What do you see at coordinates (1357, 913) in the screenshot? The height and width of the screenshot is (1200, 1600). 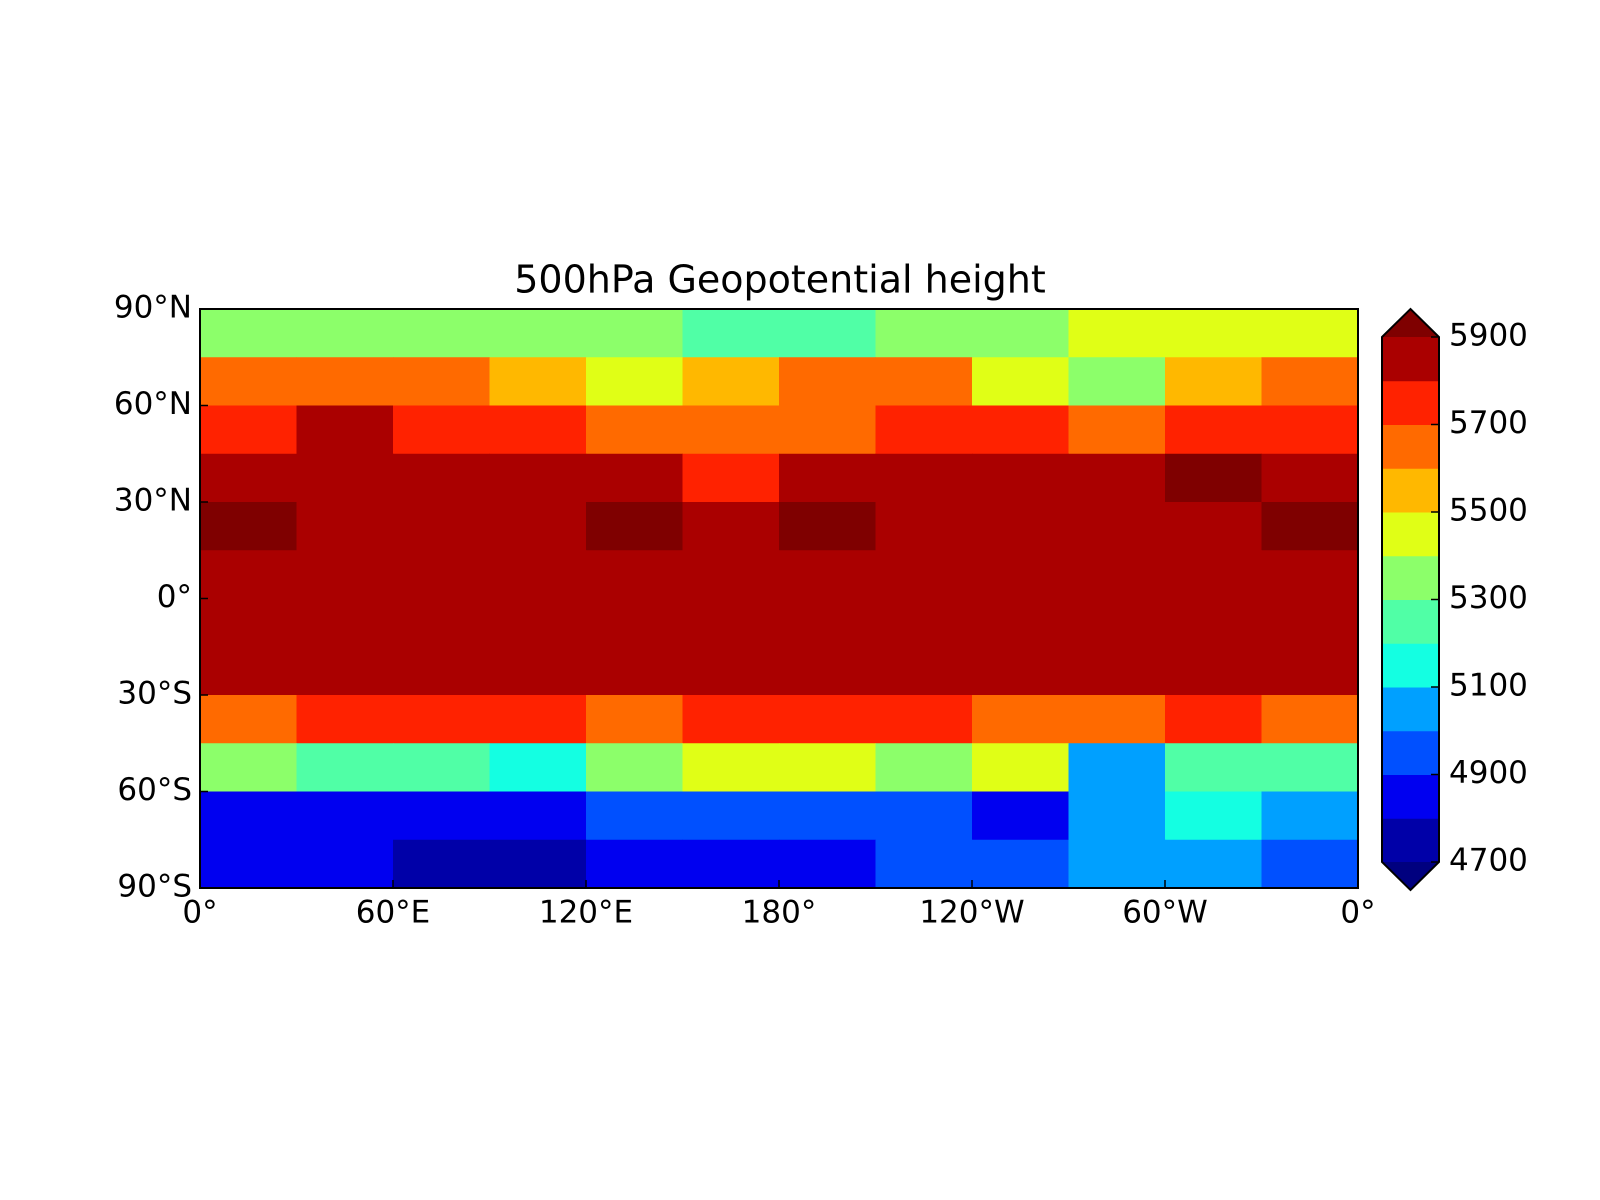 I see `x-tick-label: 0°` at bounding box center [1357, 913].